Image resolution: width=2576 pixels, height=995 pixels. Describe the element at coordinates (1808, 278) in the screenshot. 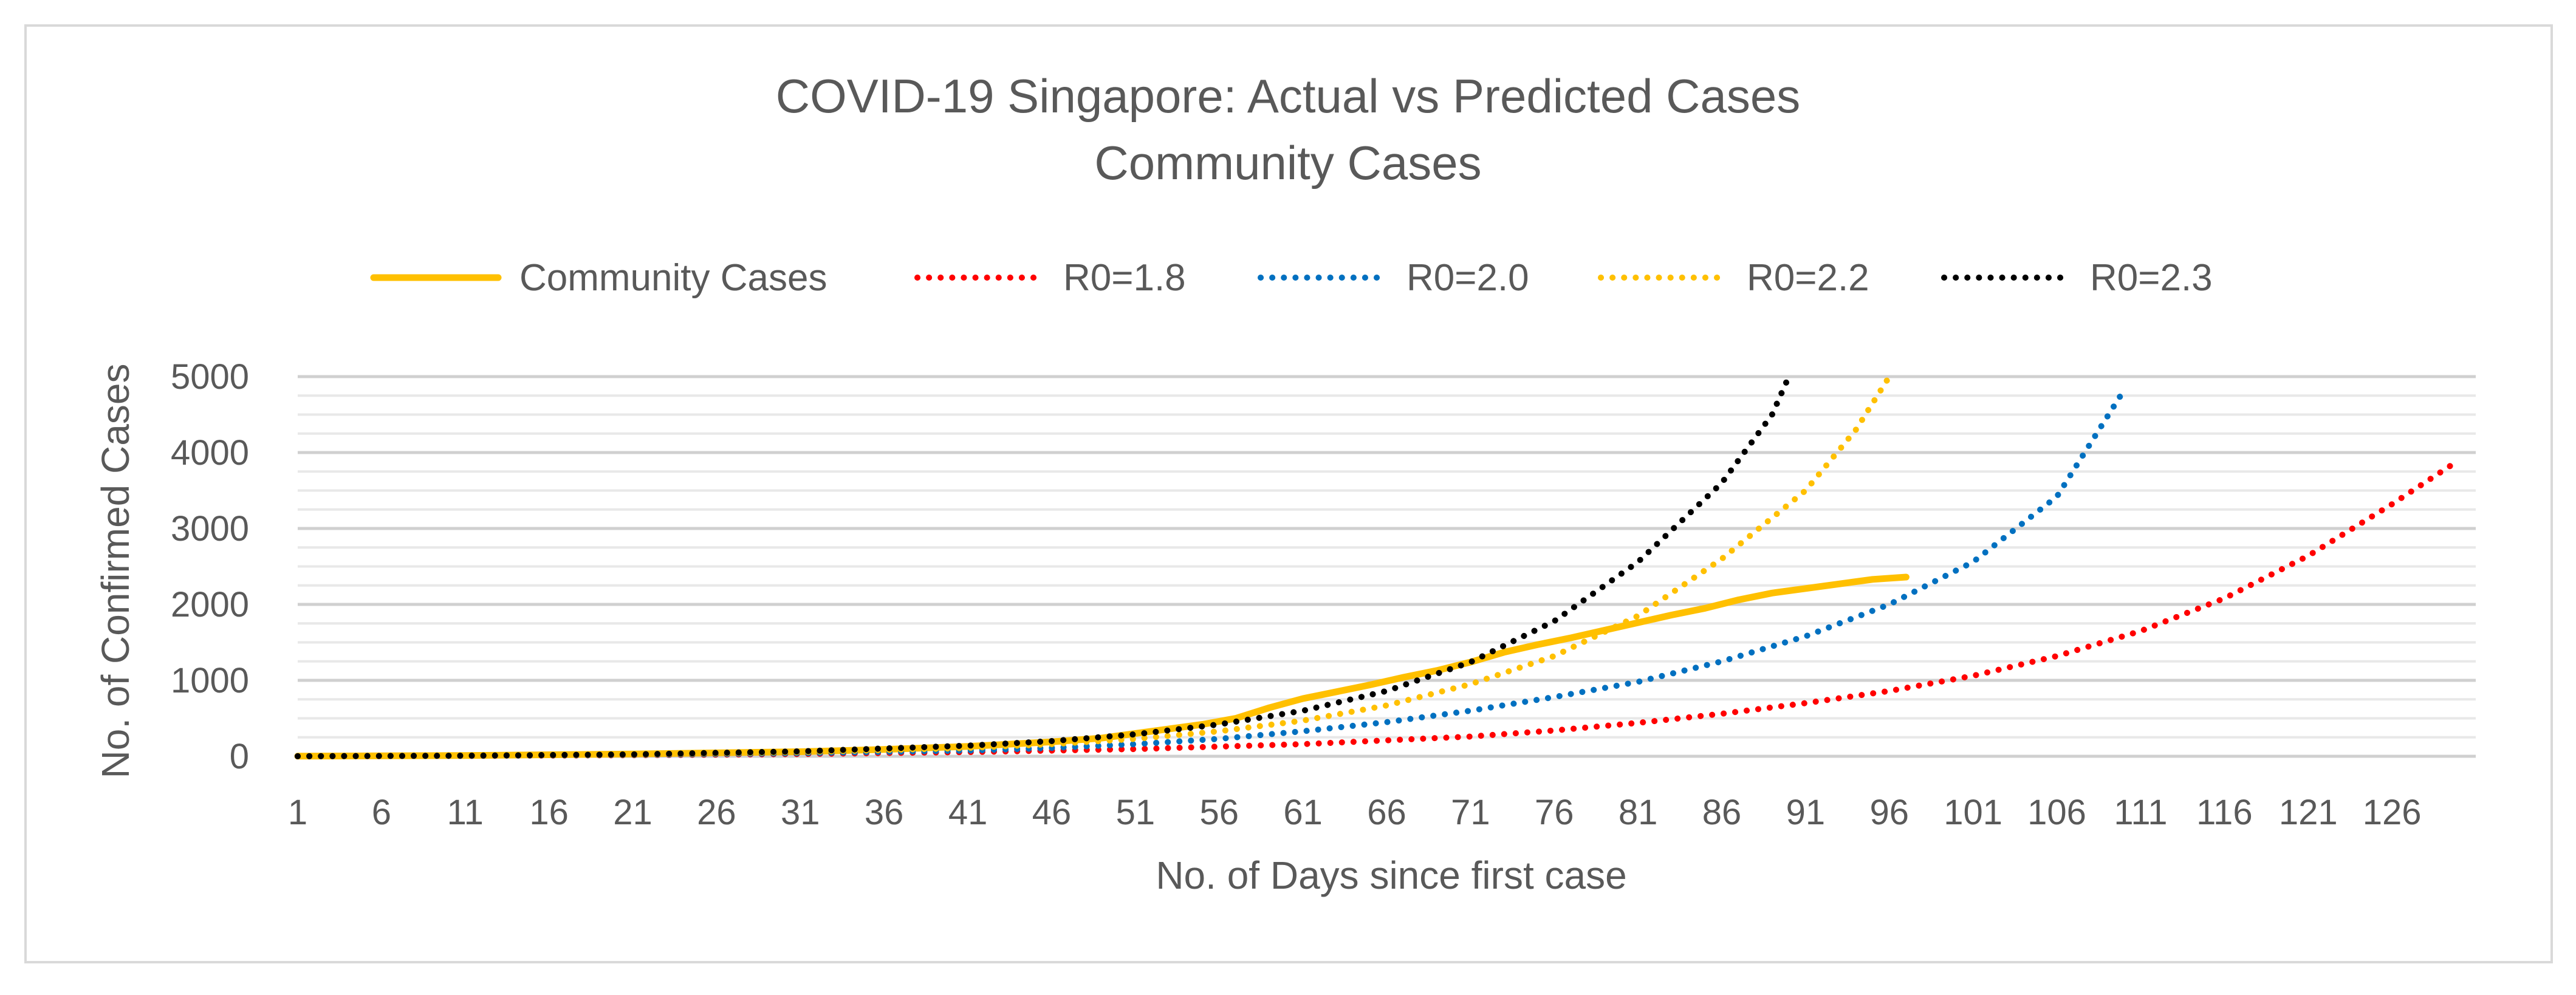

I see `legend-label: R0=2.2` at that location.